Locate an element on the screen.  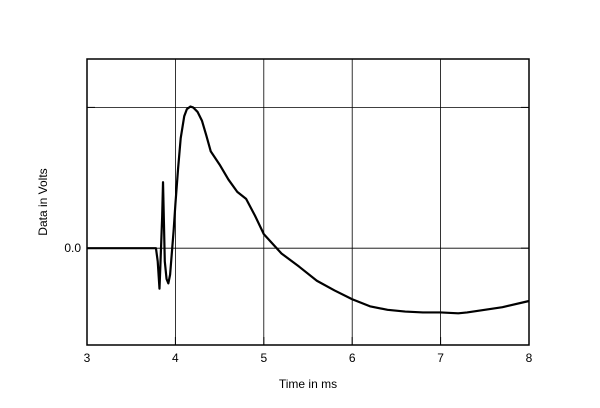
x-tick-label: 4 is located at coordinates (175, 358).